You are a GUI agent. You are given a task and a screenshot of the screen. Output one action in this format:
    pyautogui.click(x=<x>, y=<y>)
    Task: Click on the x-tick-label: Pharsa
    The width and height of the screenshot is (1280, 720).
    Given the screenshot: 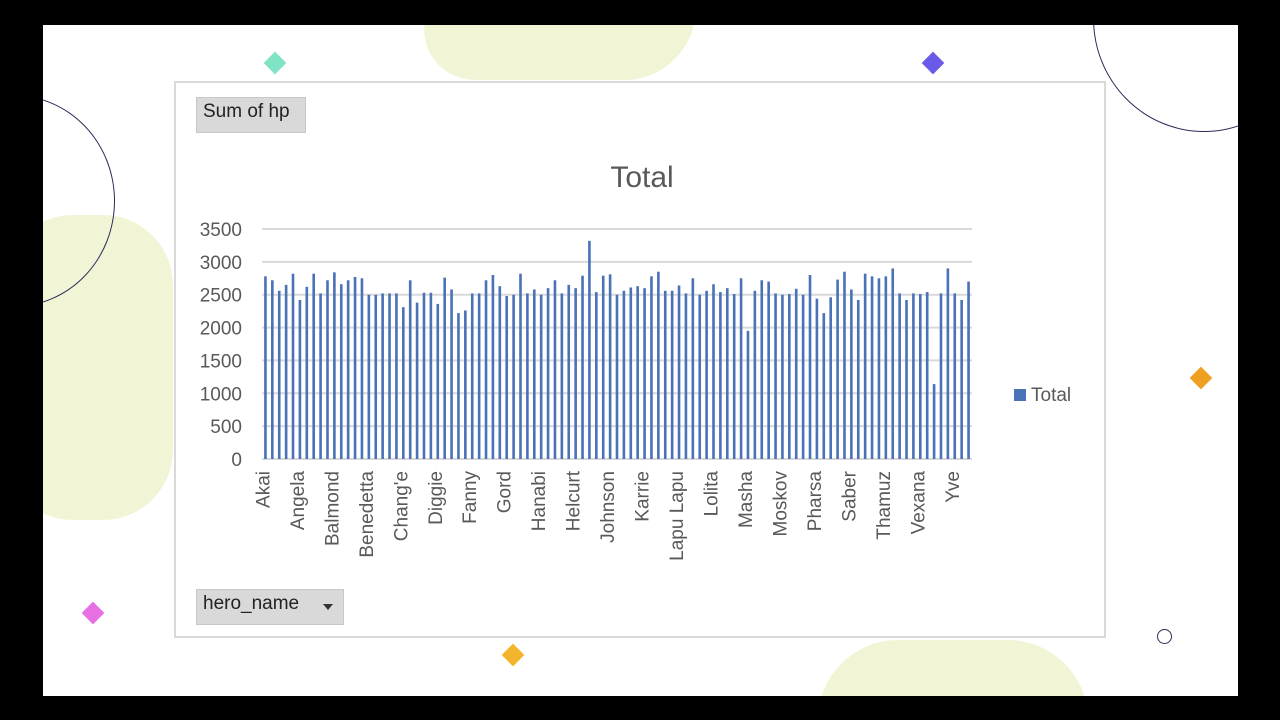 What is the action you would take?
    pyautogui.click(x=815, y=501)
    